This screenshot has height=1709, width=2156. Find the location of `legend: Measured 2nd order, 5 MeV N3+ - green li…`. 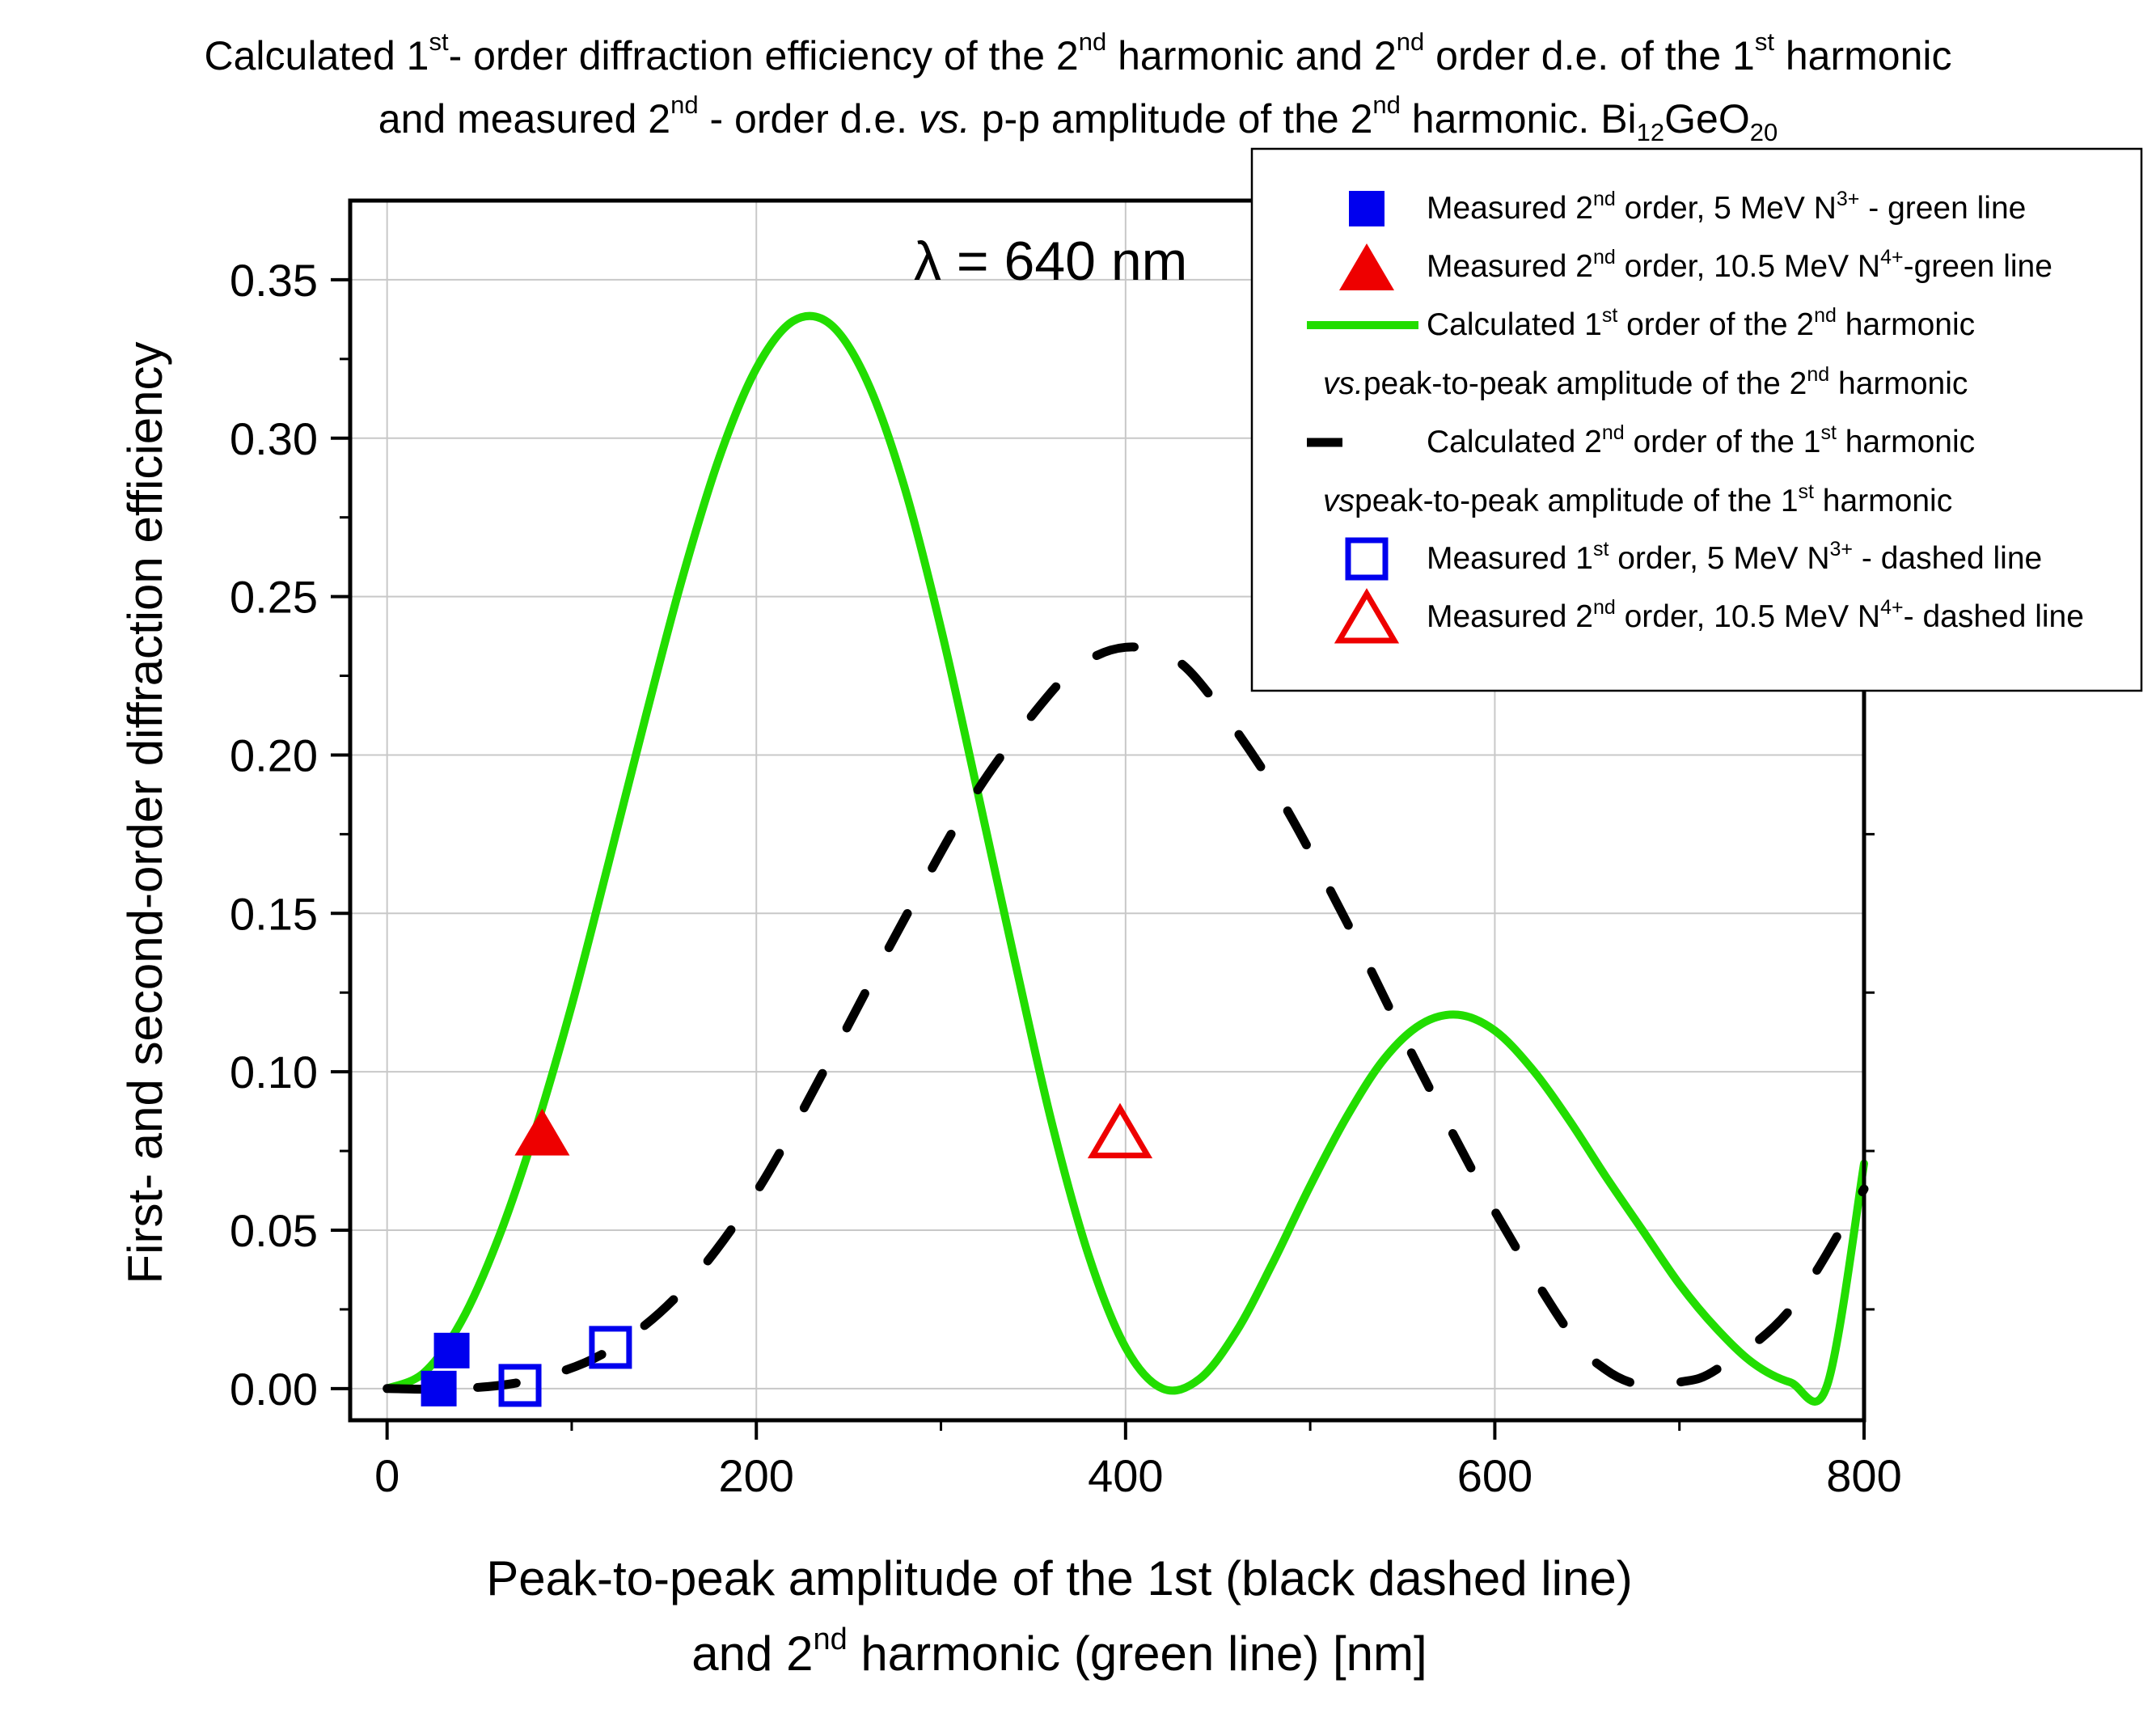

legend: Measured 2nd order, 5 MeV N3+ - green li… is located at coordinates (1697, 419).